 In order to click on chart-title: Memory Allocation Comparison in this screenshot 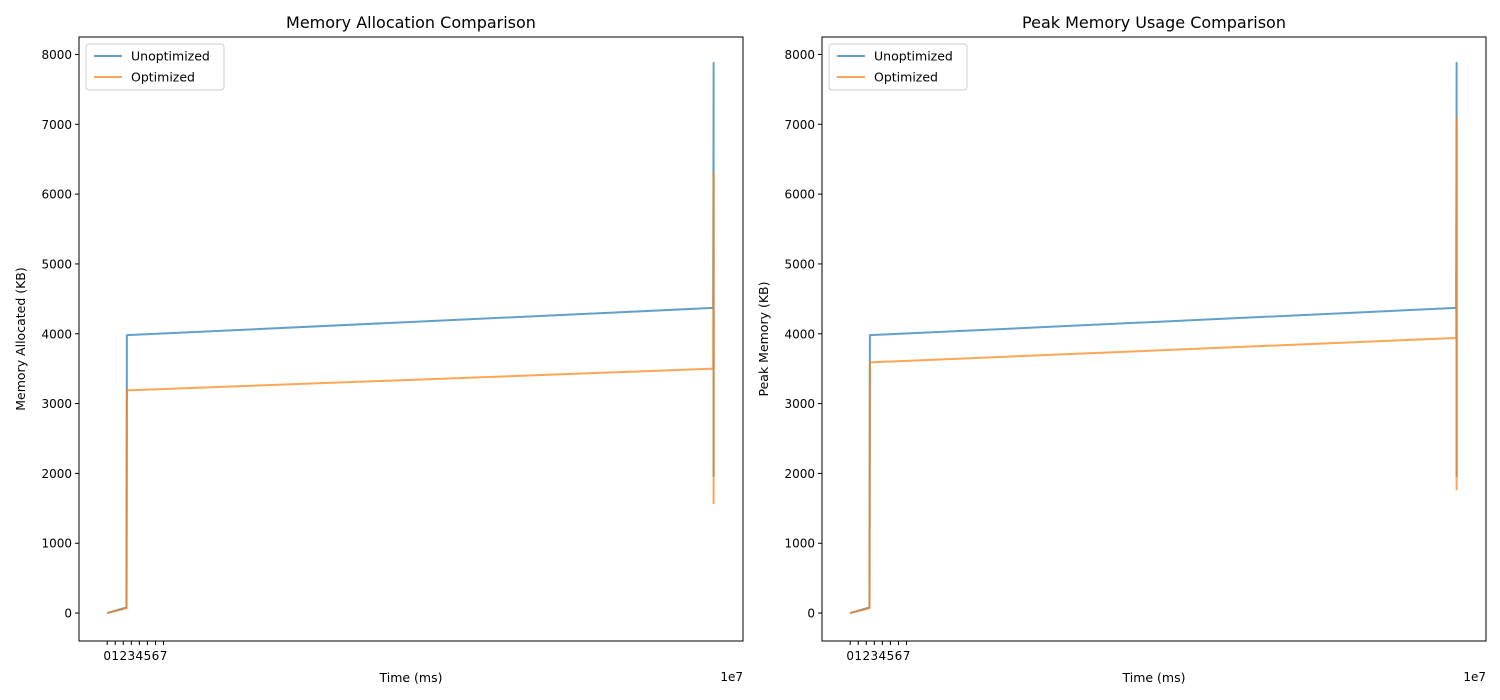, I will do `click(411, 22)`.